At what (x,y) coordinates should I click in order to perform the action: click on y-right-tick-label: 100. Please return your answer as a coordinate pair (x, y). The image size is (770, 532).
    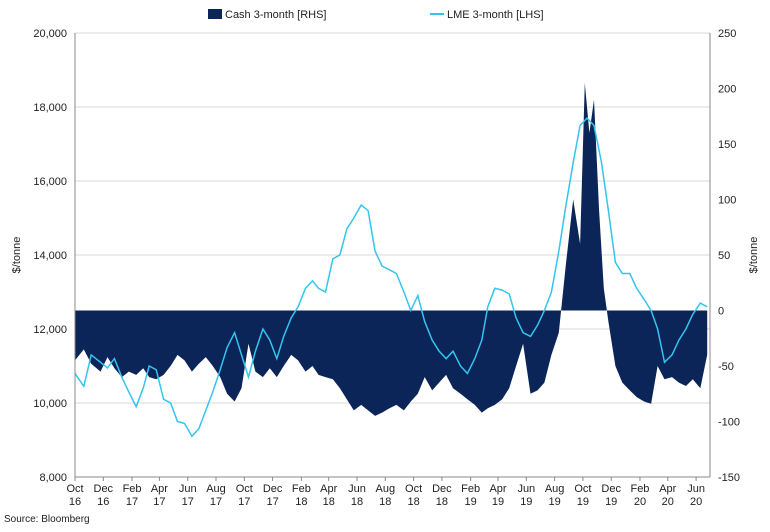
    Looking at the image, I should click on (727, 201).